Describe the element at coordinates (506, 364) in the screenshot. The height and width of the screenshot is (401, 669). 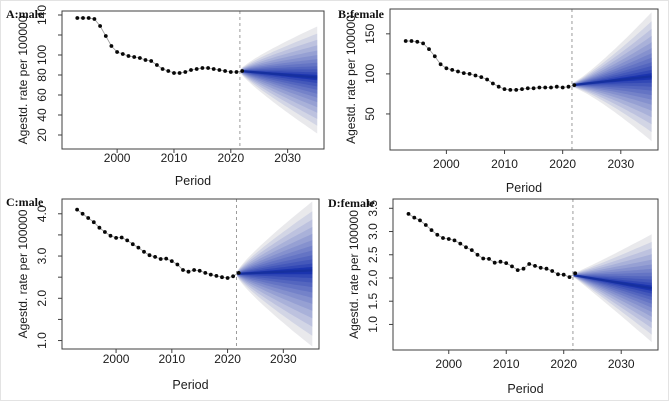
I see `x-tick-label: 2010` at that location.